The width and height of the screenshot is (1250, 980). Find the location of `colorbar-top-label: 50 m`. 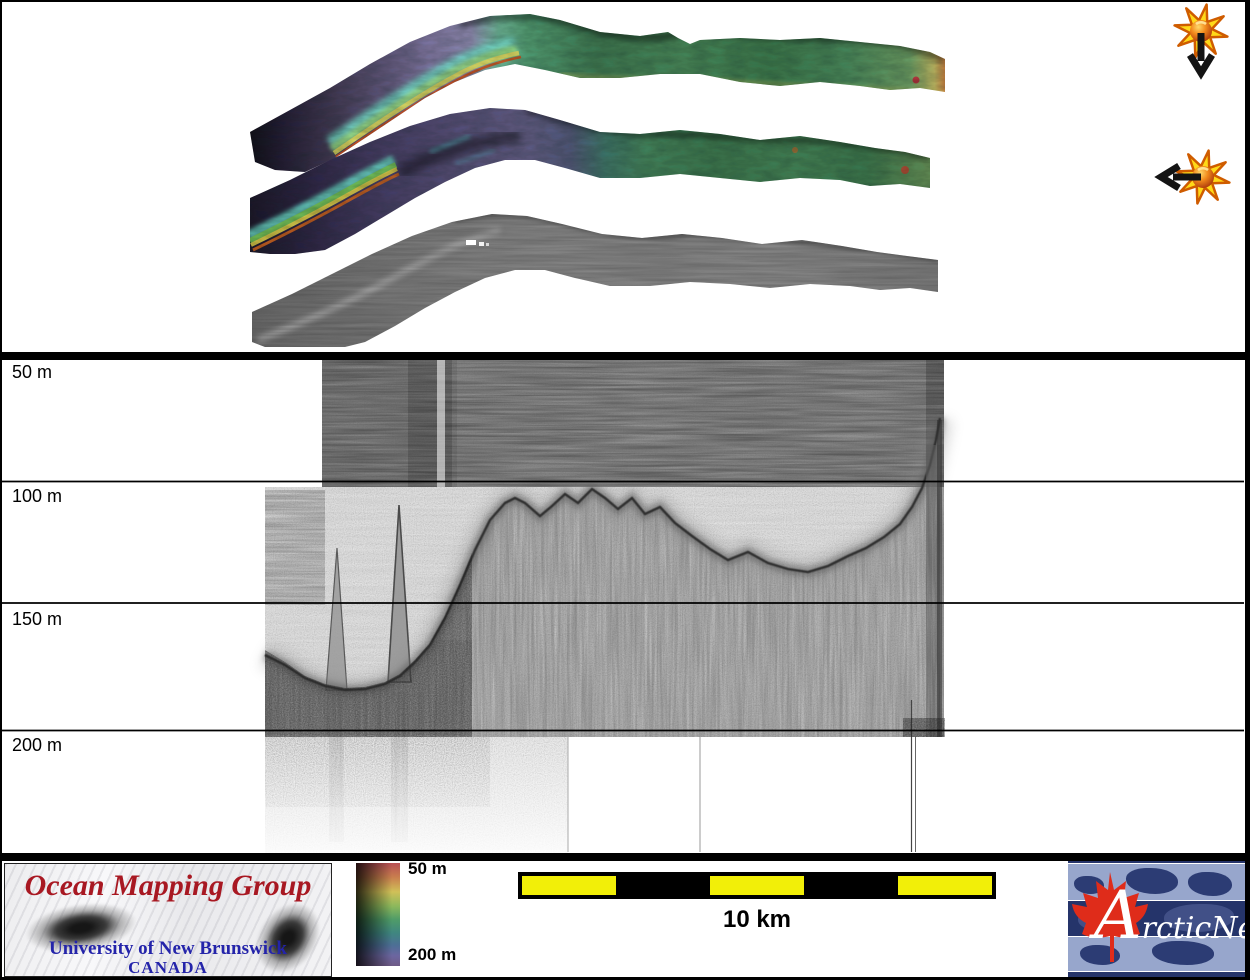

colorbar-top-label: 50 m is located at coordinates (427, 868).